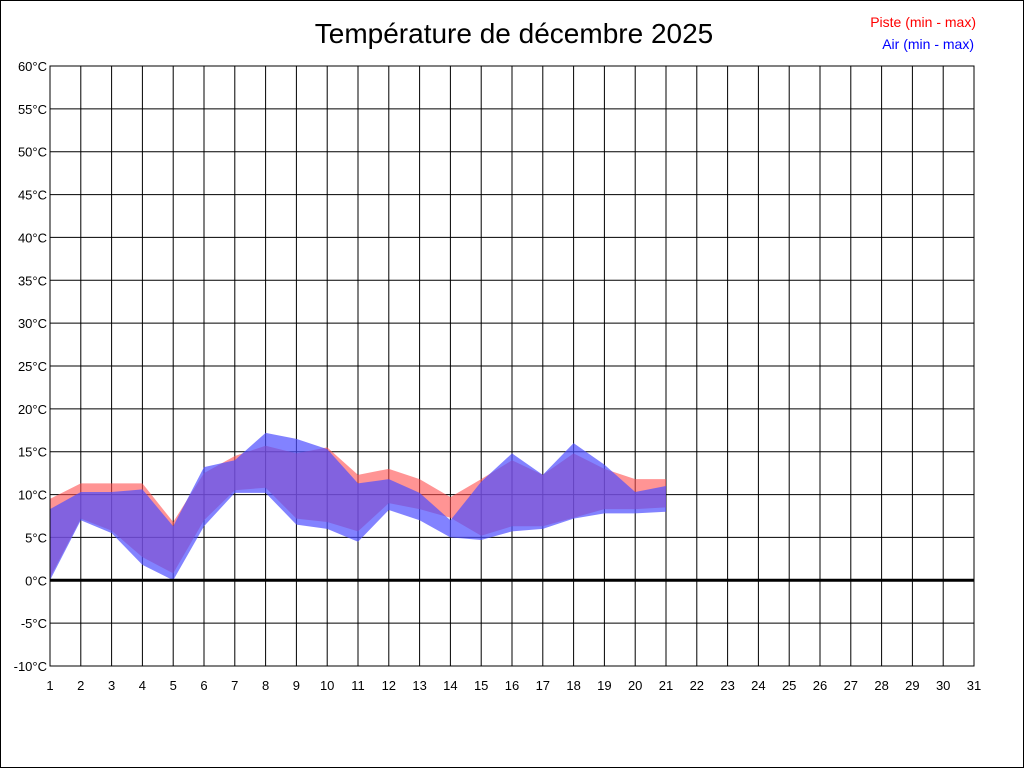 This screenshot has height=768, width=1024. I want to click on y-tick-label: 10°C, so click(32, 495).